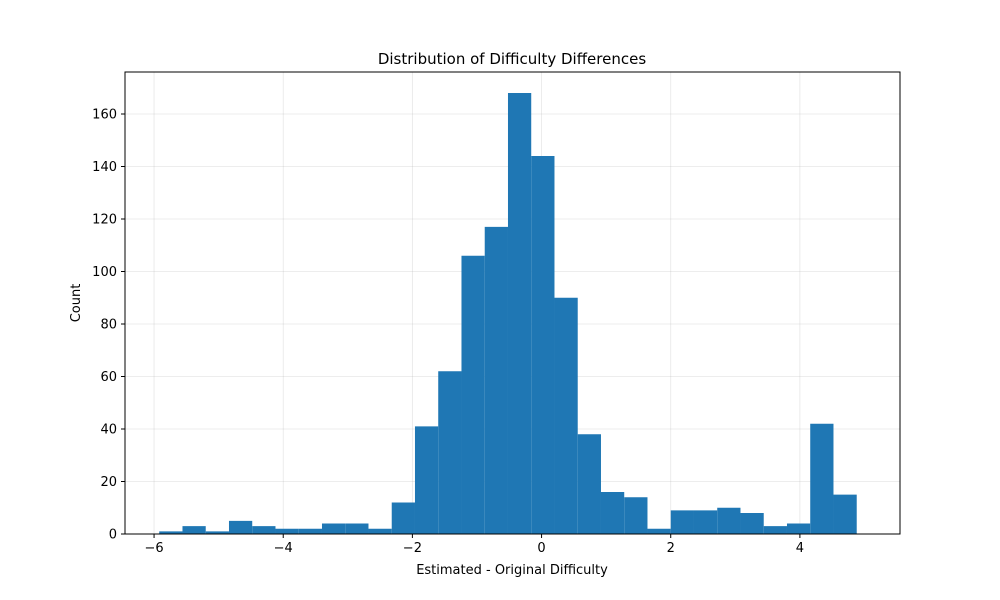 This screenshot has width=1000, height=600. What do you see at coordinates (153, 548) in the screenshot?
I see `x-tick-label: −6` at bounding box center [153, 548].